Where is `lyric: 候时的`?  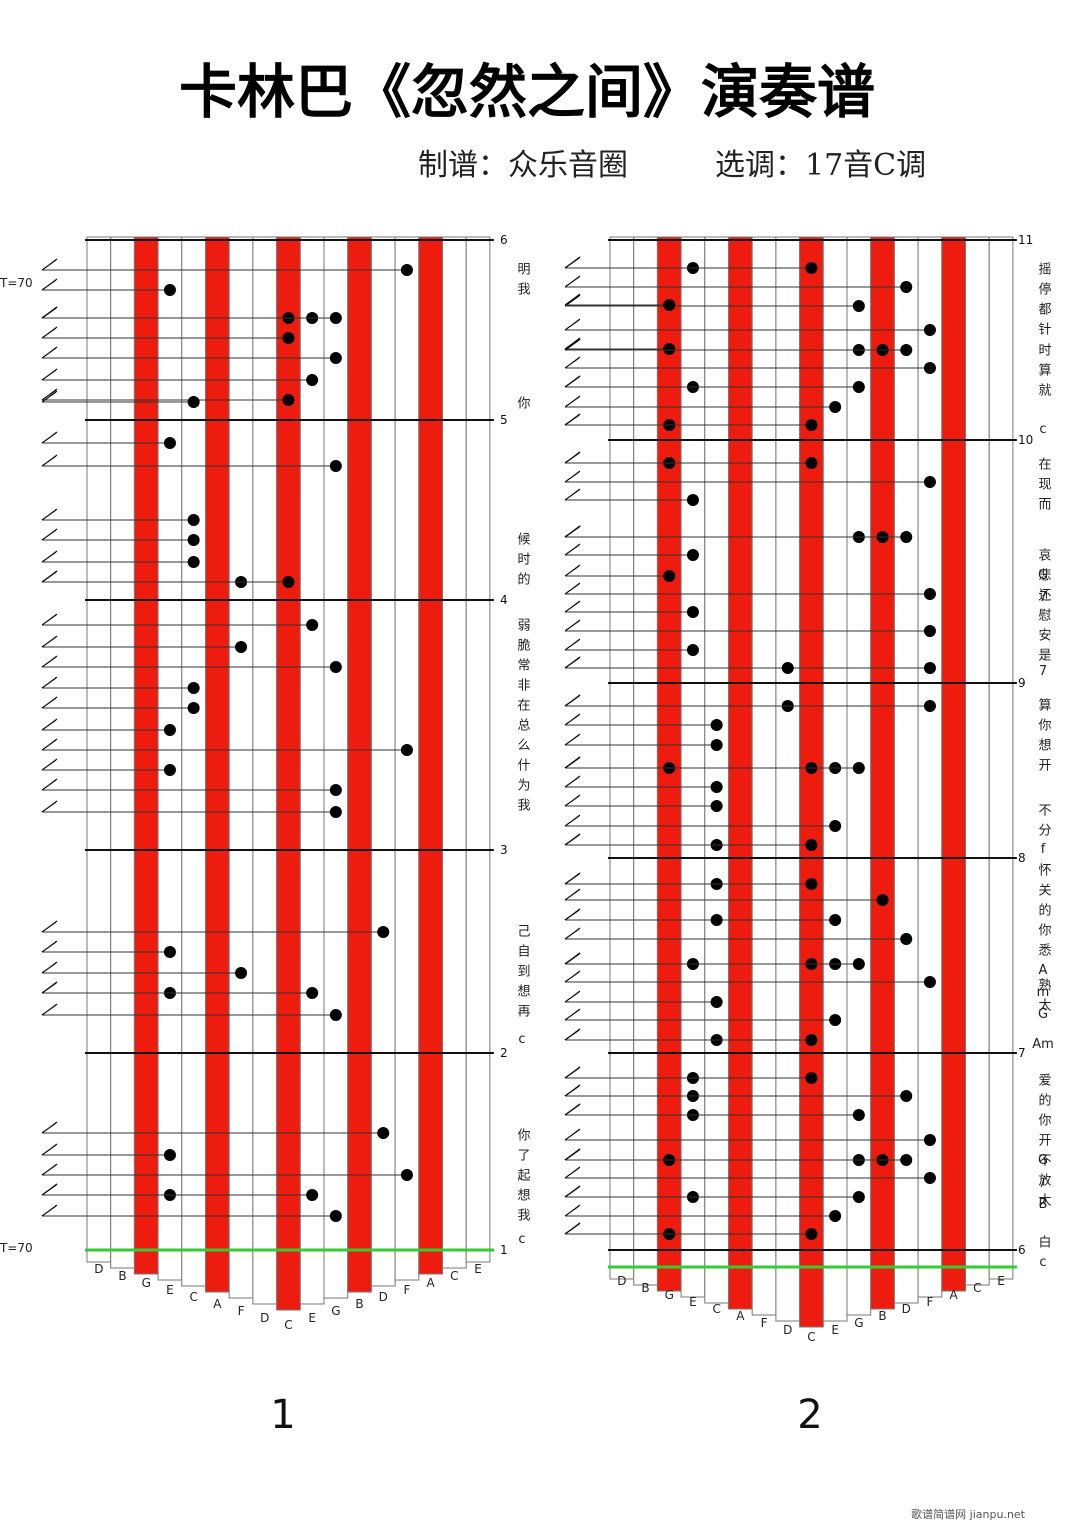
lyric: 候时的 is located at coordinates (523, 562).